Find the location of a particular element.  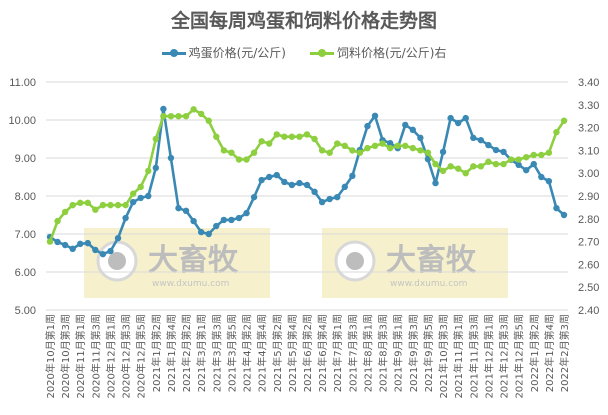

chart-title: 全国每周鸡蛋和饲料价格走势图 is located at coordinates (303, 21).